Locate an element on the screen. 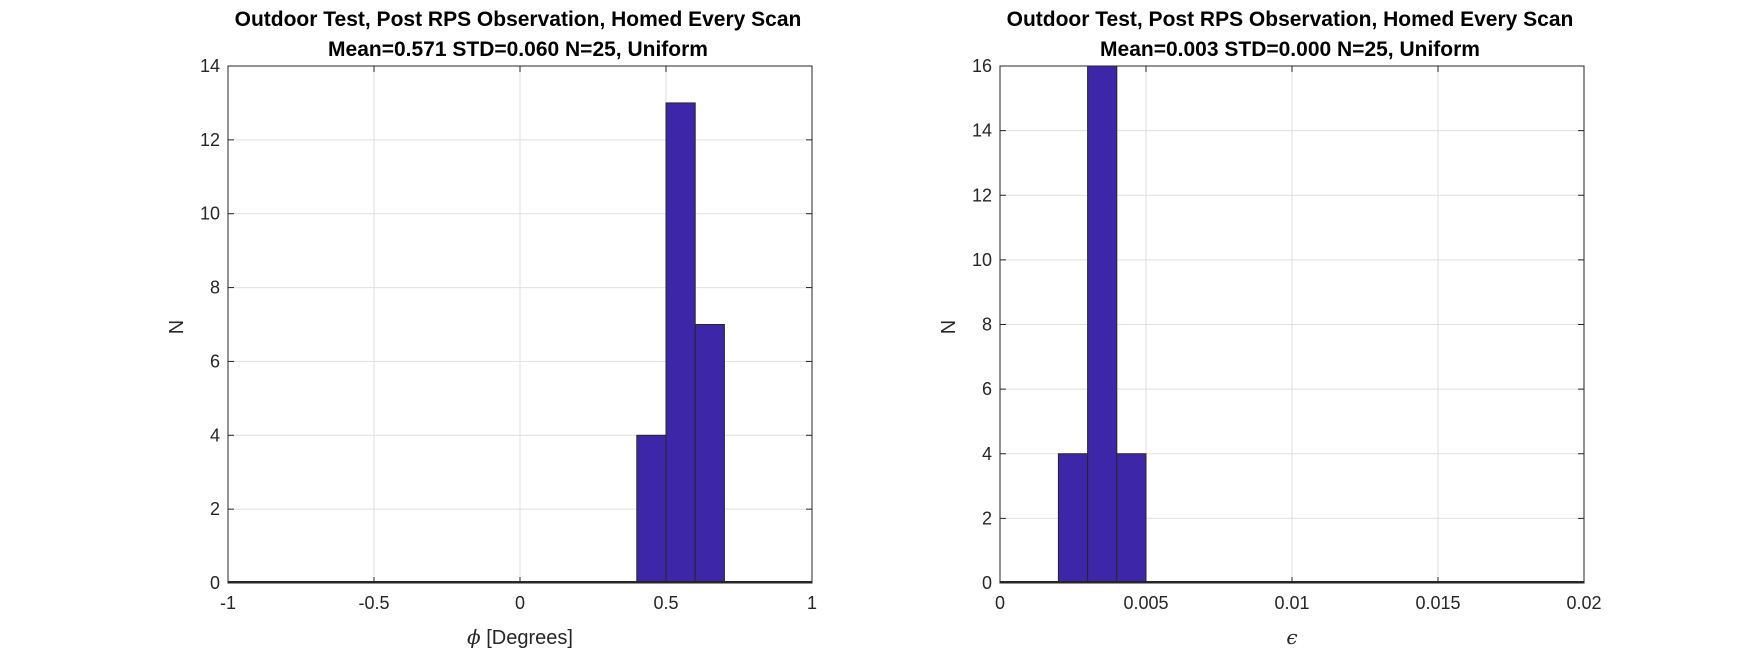 This screenshot has height=656, width=1750. x-axis-symbol: ϵ is located at coordinates (1291, 637).